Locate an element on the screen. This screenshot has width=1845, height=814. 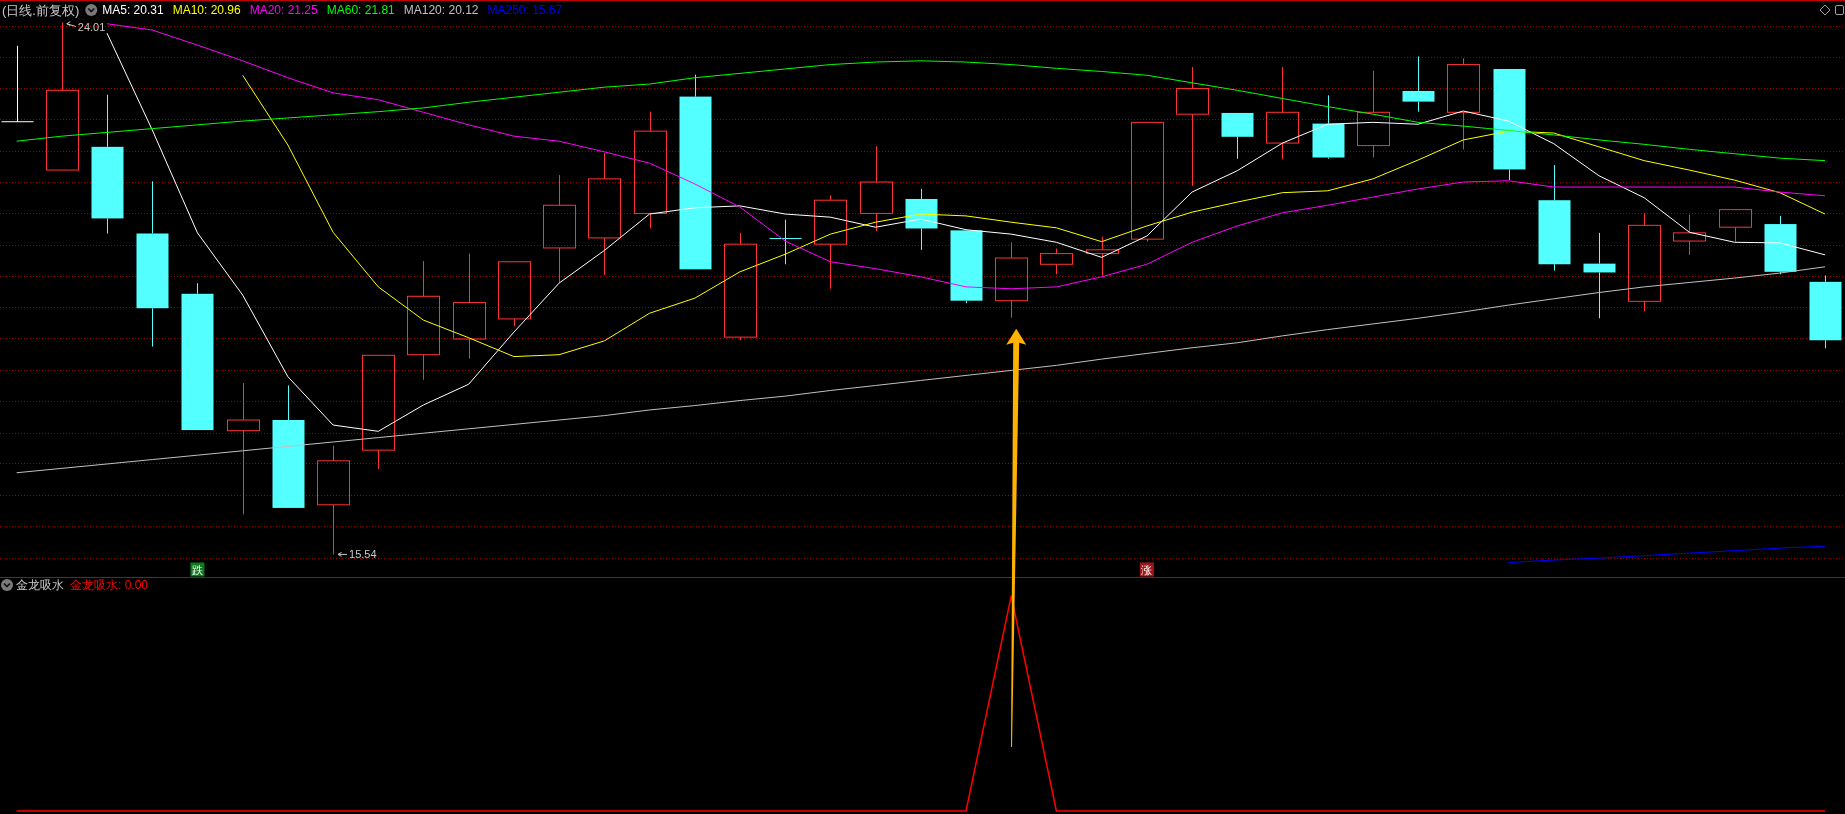
text: MA20: 21.25 is located at coordinates (284, 10).